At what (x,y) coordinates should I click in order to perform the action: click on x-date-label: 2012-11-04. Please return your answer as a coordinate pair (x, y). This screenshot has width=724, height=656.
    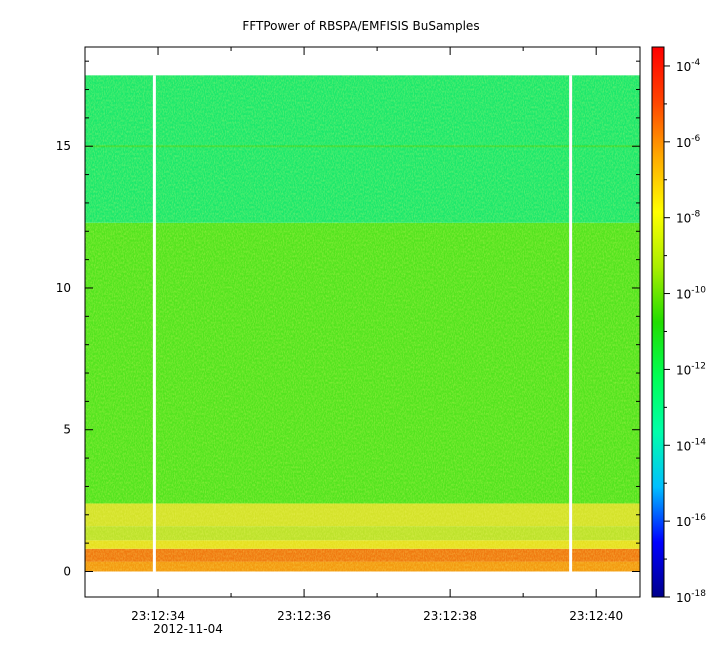
    Looking at the image, I should click on (188, 629).